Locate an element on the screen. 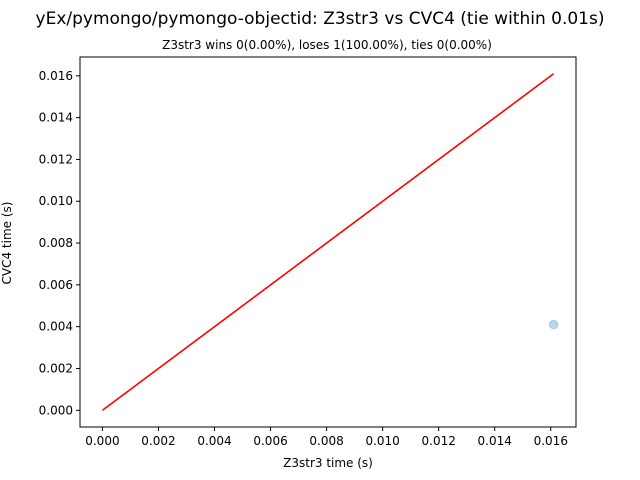 This screenshot has height=480, width=640. x-tick-label: 0.014 is located at coordinates (495, 441).